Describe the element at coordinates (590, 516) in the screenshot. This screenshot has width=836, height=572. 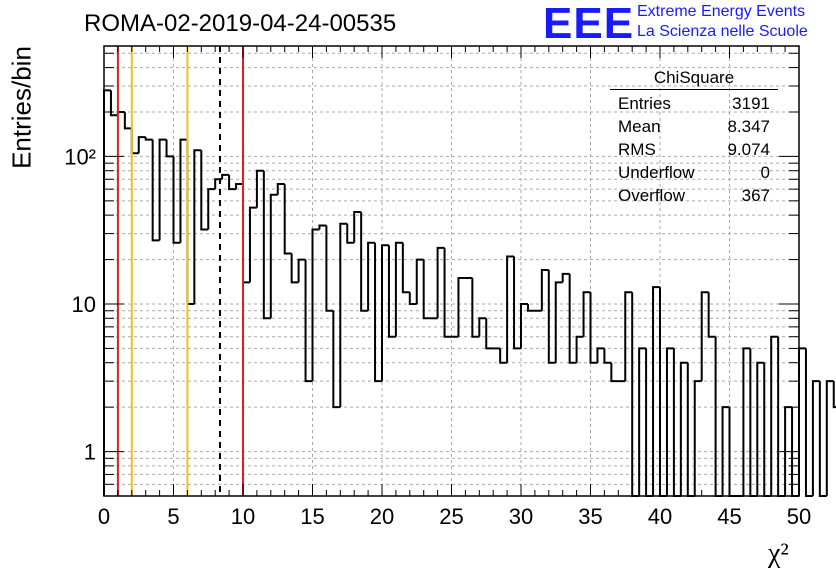
I see `x-tick-label: 35` at that location.